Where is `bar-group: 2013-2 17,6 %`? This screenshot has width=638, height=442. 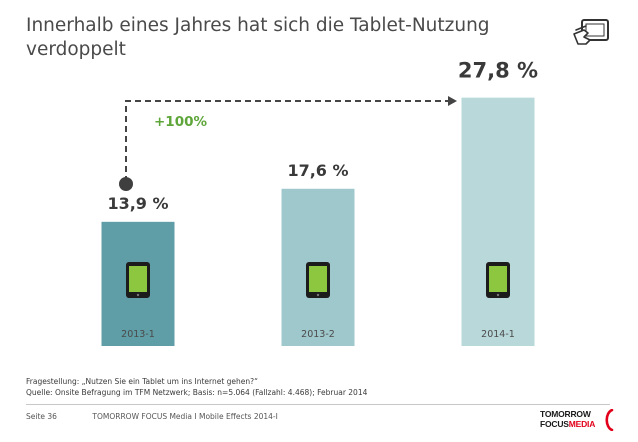
bar-group: 2013-2 17,6 % is located at coordinates (318, 253).